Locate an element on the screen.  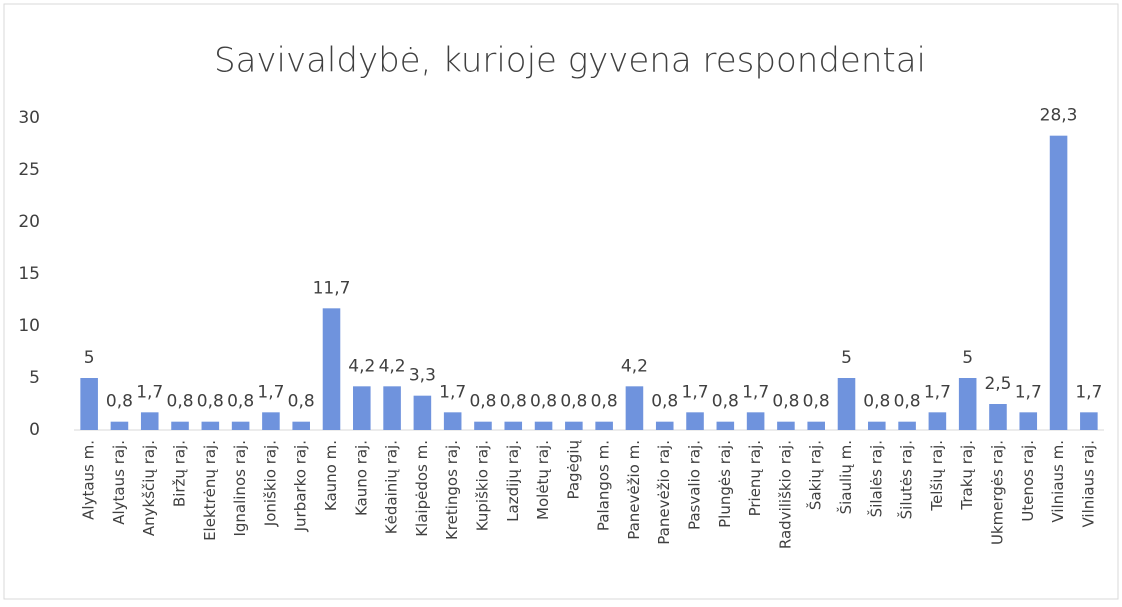
x-tick-label: Ignalinos raj. is located at coordinates (240, 488).